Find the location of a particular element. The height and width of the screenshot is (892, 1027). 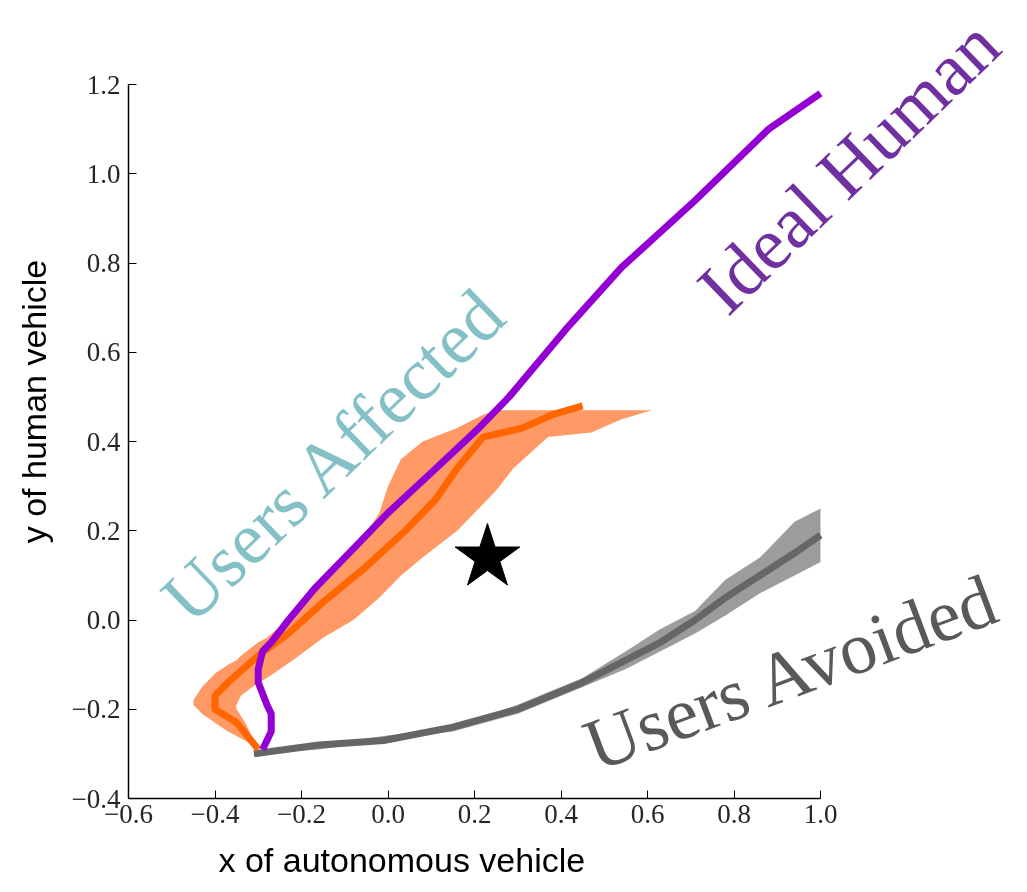

x-tick-label: −0.2 is located at coordinates (301, 813).